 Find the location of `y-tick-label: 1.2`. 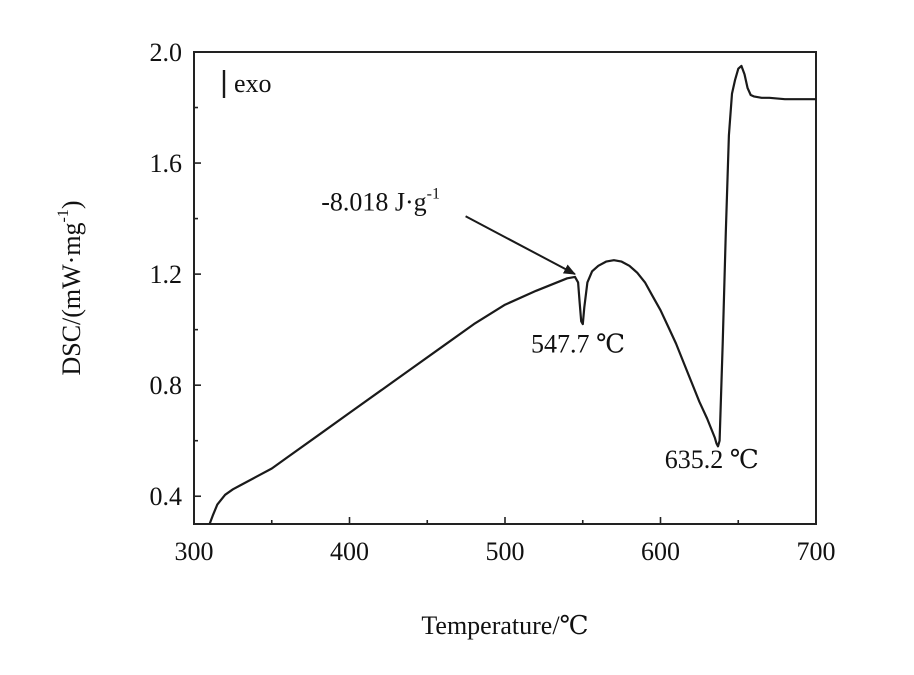

y-tick-label: 1.2 is located at coordinates (166, 274).